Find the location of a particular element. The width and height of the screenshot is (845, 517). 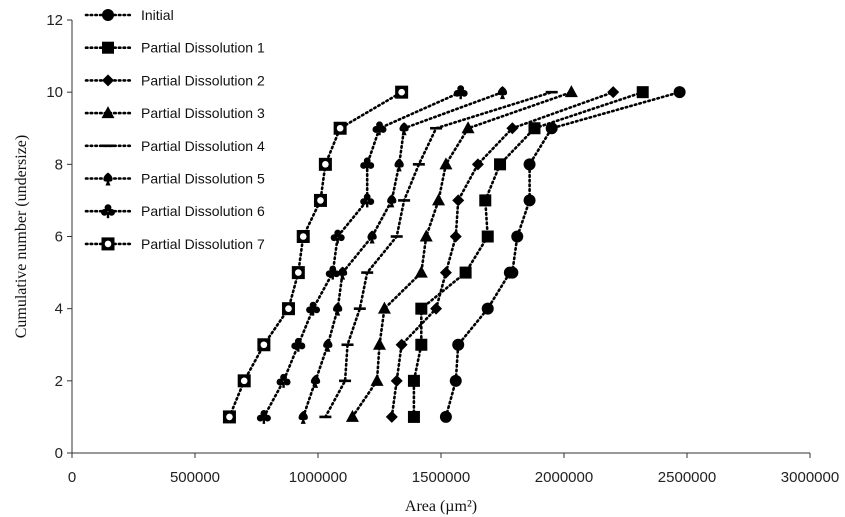

y-tick-label: 0 is located at coordinates (59, 453).